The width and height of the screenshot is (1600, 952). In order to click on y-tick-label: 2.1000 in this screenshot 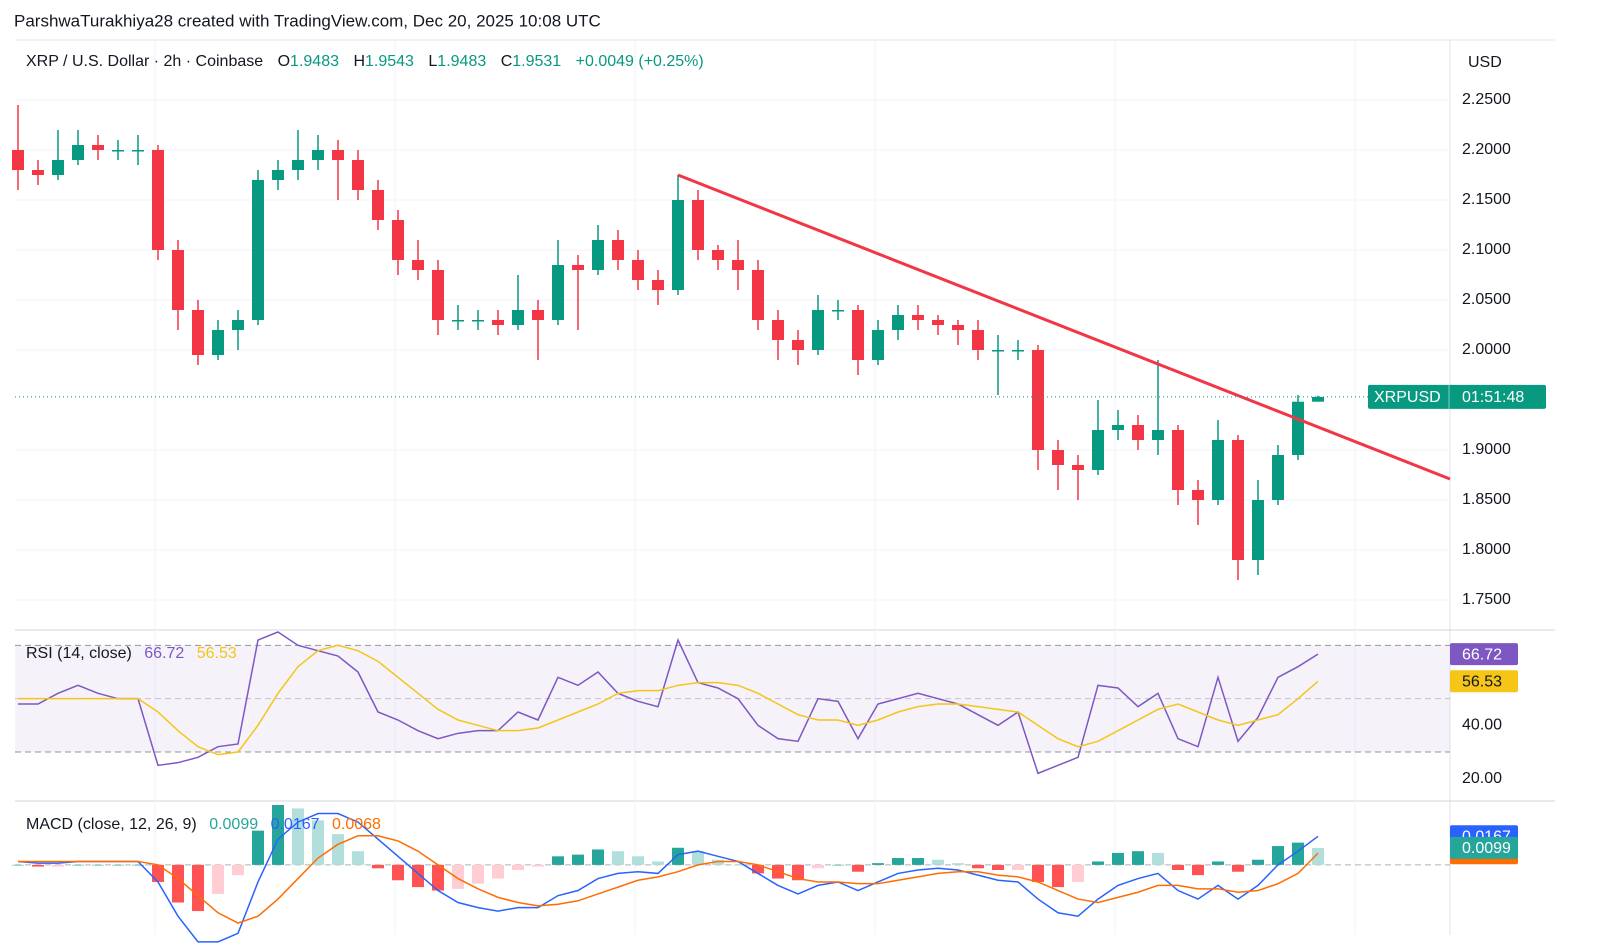, I will do `click(1486, 249)`.